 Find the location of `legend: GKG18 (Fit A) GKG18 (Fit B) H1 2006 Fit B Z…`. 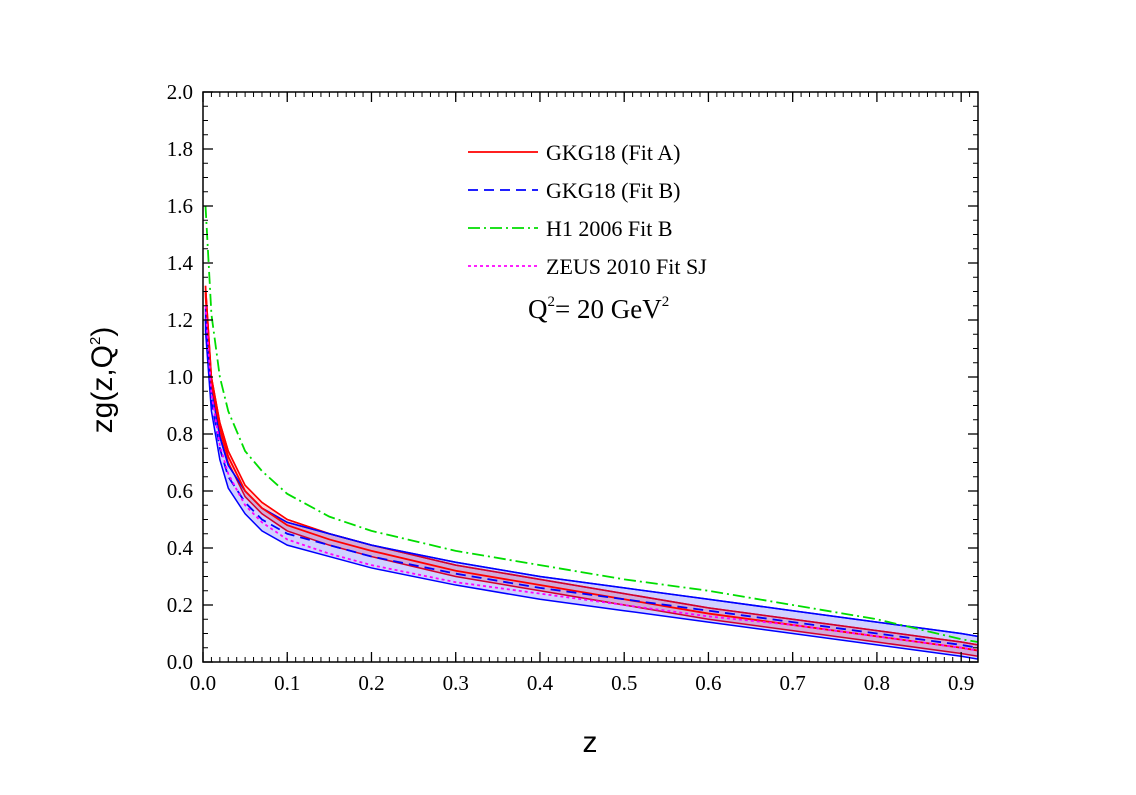

legend: GKG18 (Fit A) GKG18 (Fit B) H1 2006 Fit B Z… is located at coordinates (587, 209).